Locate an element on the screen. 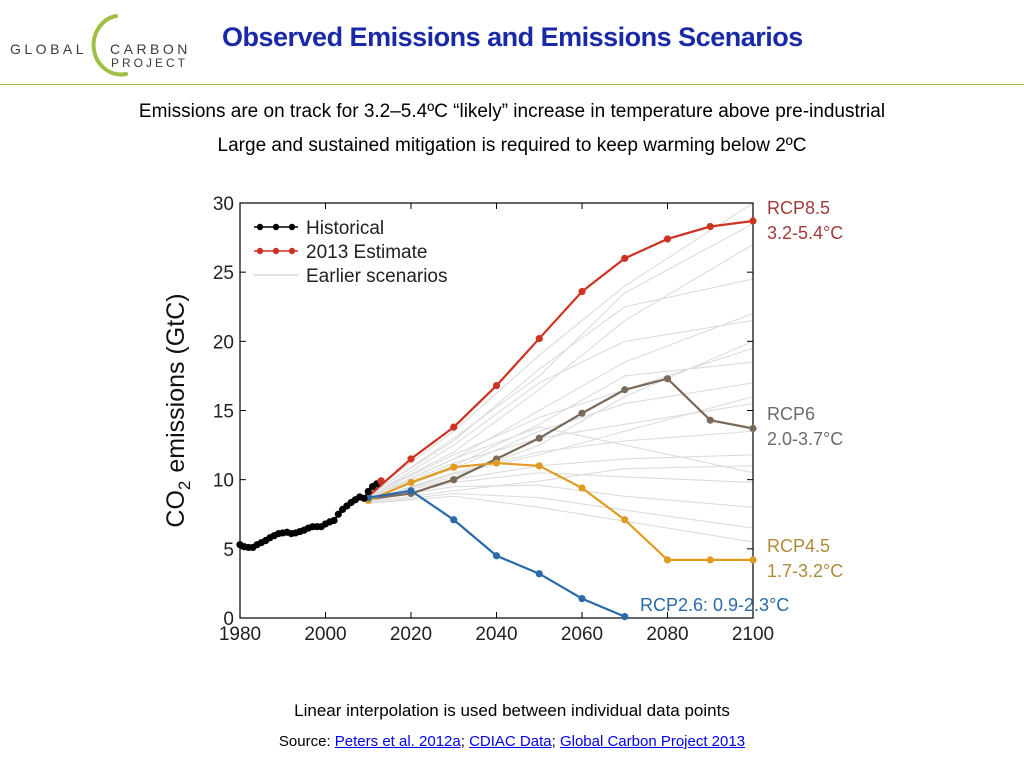 The image size is (1024, 768). rcp4-5-line is located at coordinates (560, 511).